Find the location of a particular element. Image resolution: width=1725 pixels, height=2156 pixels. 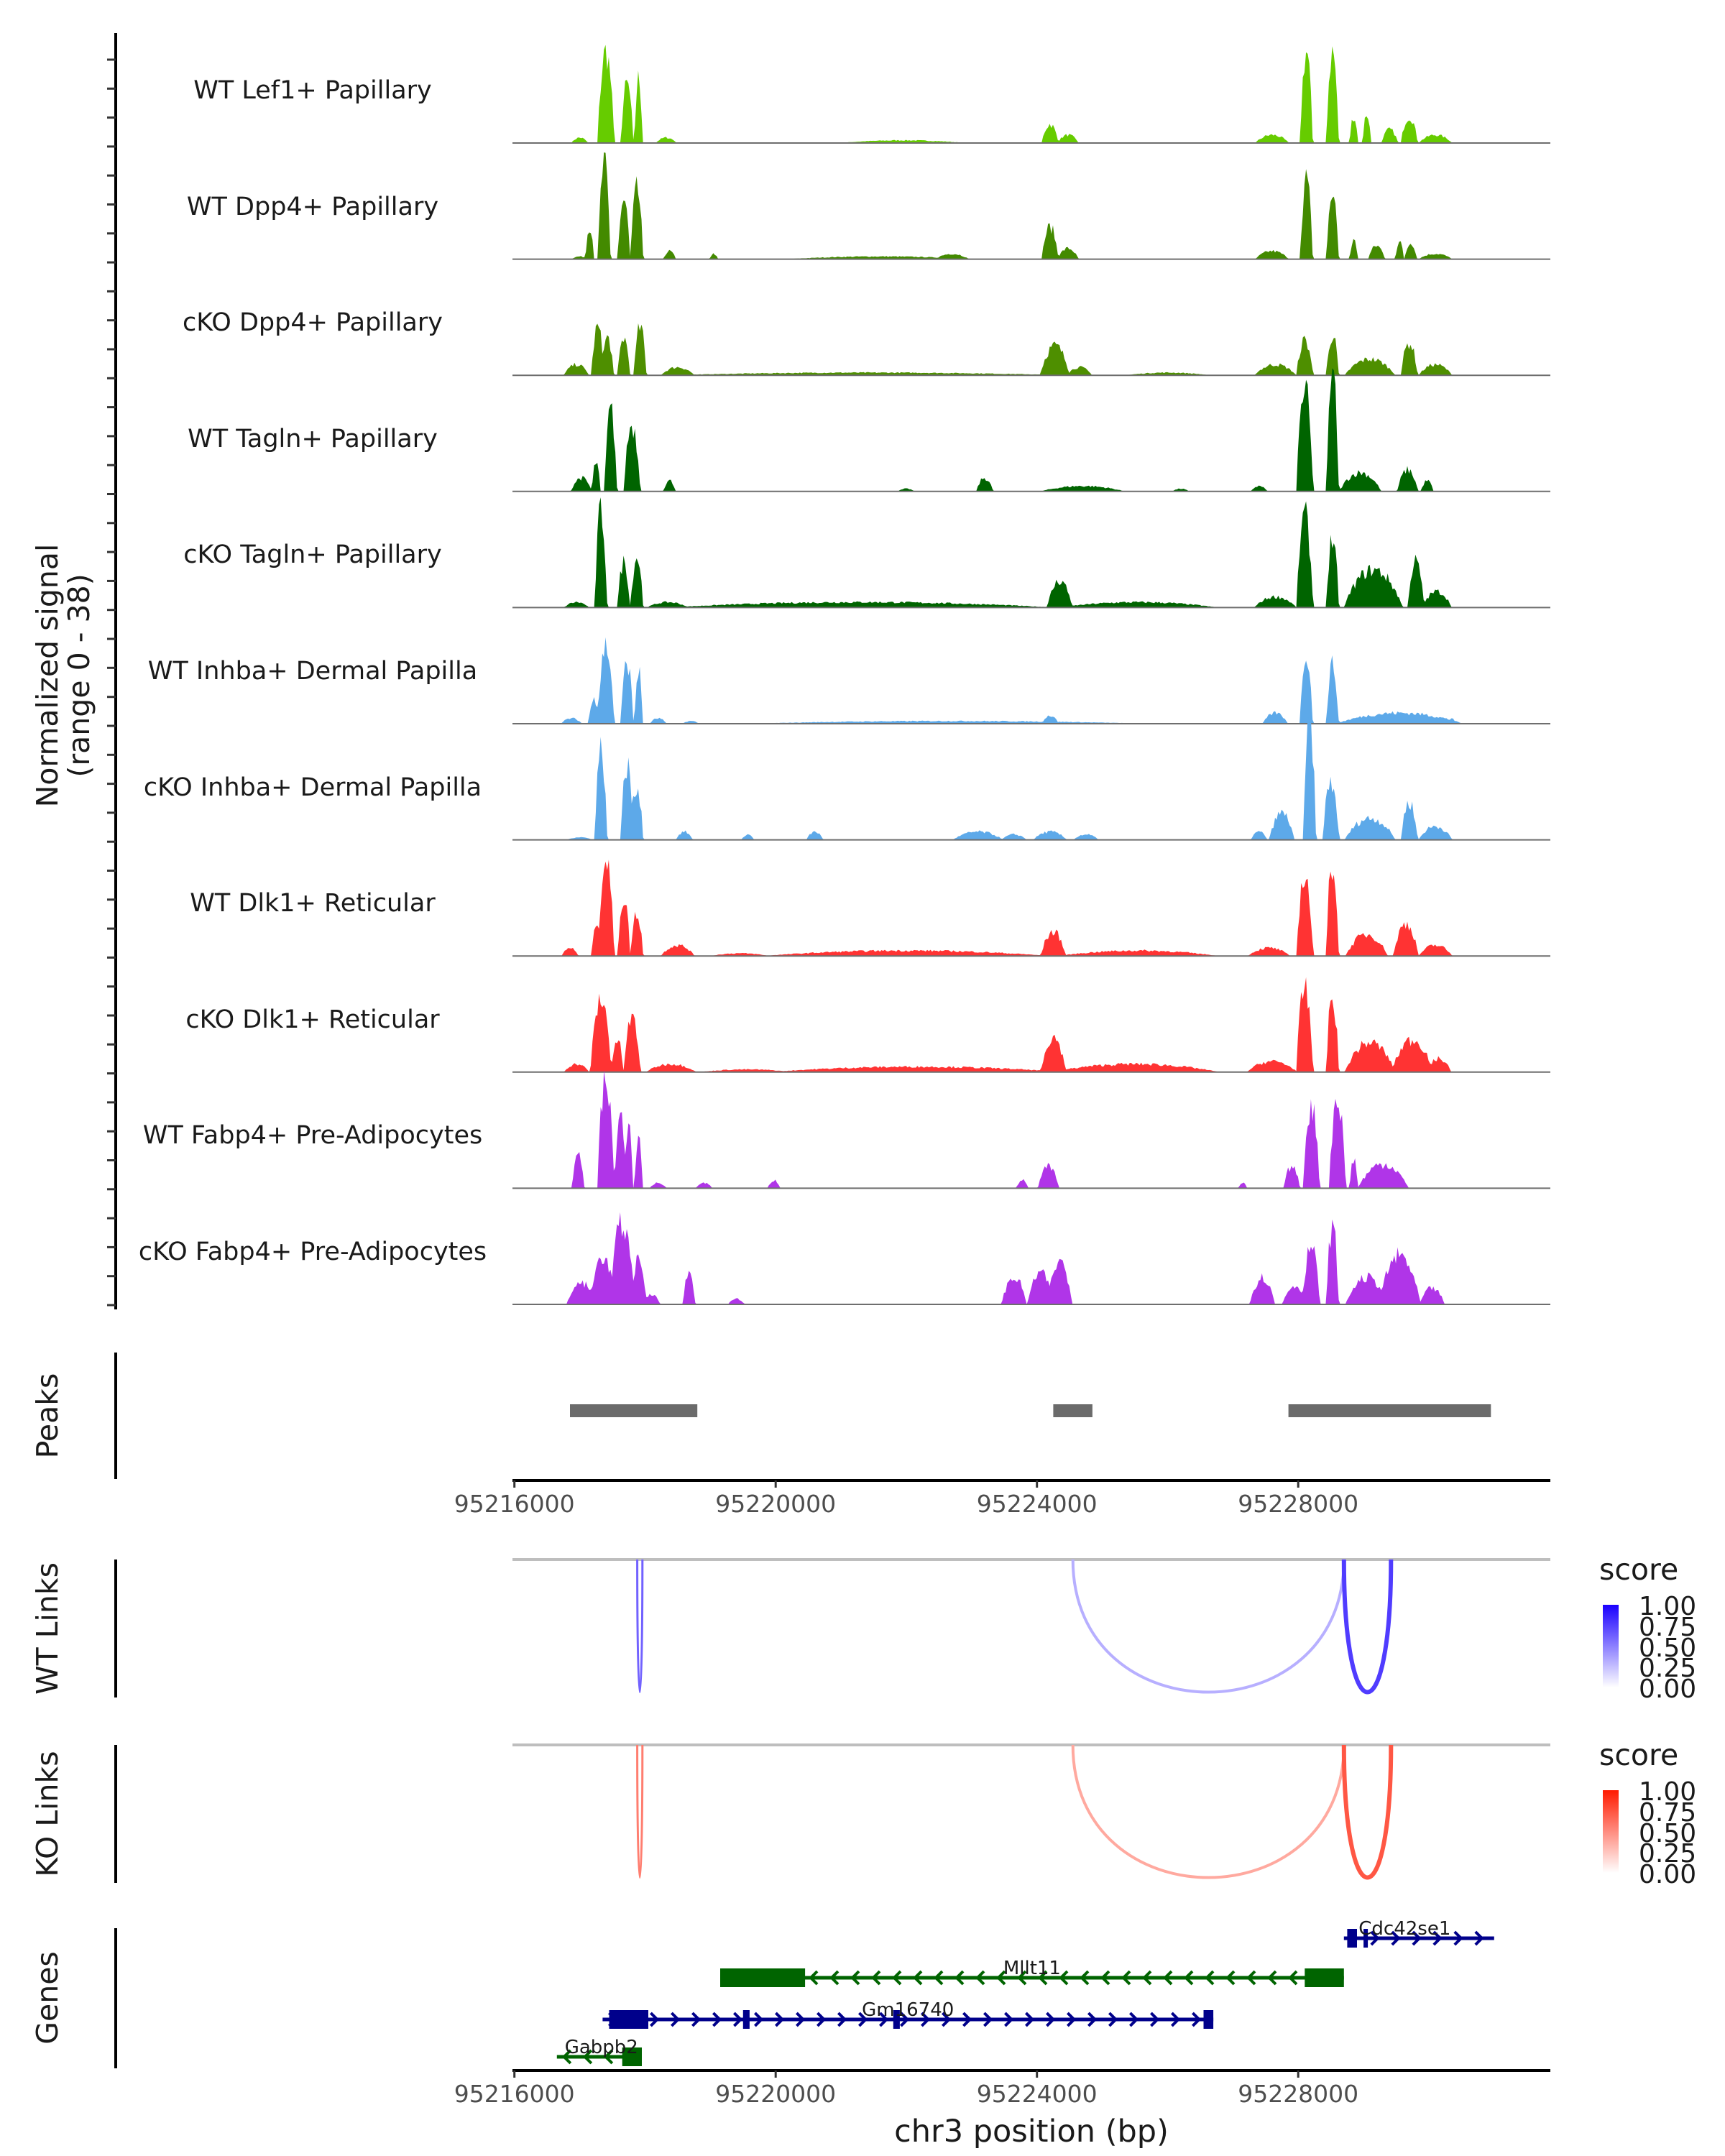

genes-x-tick-label: 95220000 is located at coordinates (775, 2094).